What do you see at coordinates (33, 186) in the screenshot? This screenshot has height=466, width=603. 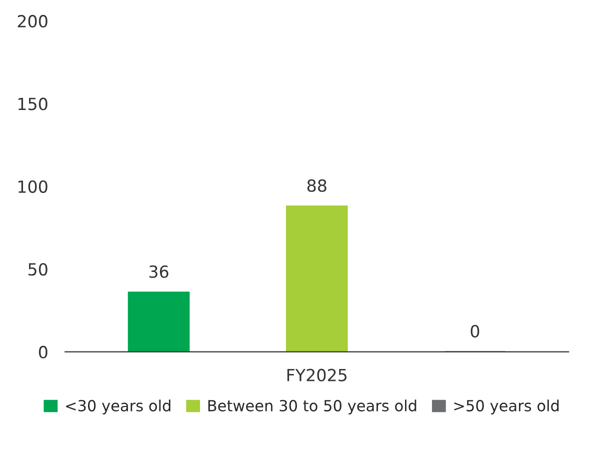 I see `y-tick-label: 100` at bounding box center [33, 186].